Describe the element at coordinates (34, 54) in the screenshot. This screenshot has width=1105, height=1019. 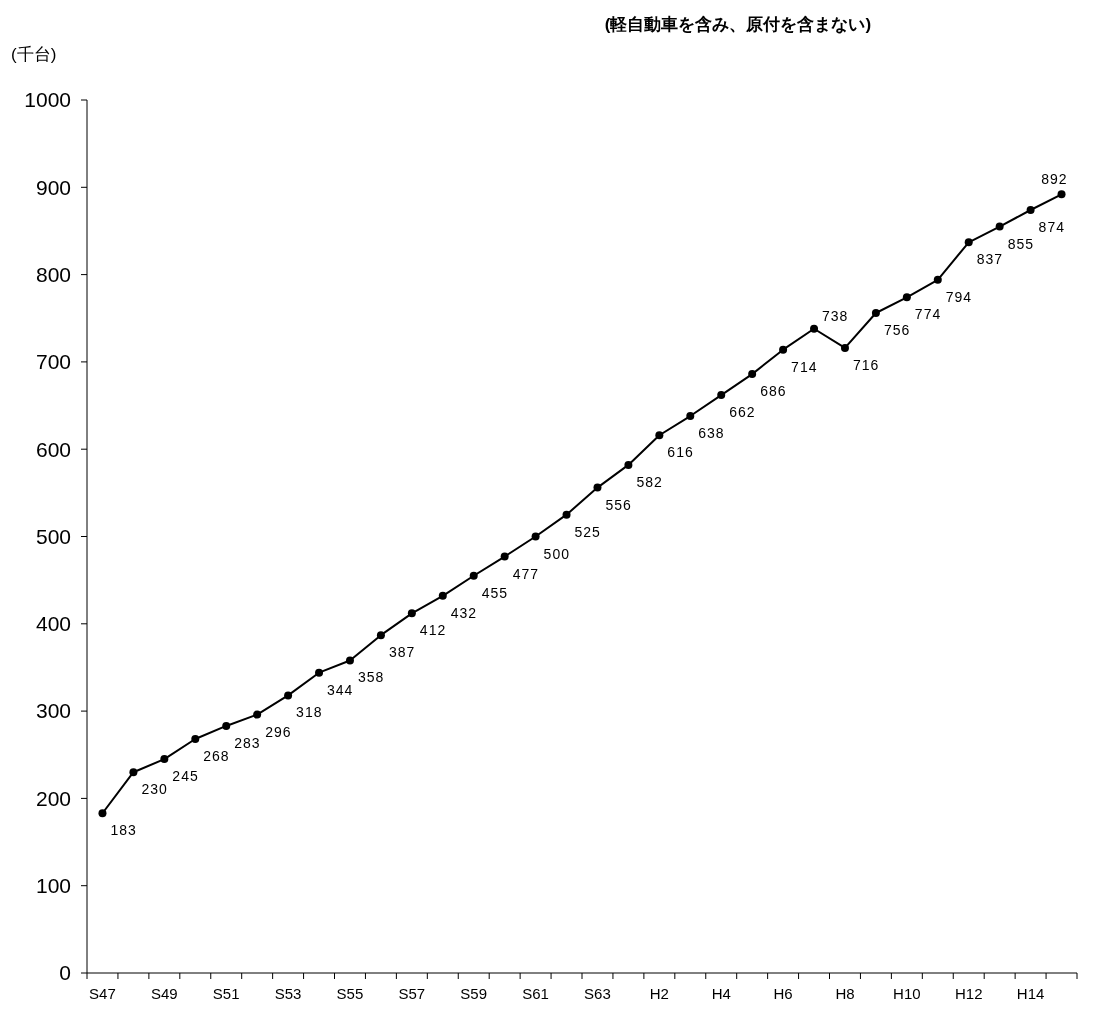
I see `y-axis-title: (千台)` at that location.